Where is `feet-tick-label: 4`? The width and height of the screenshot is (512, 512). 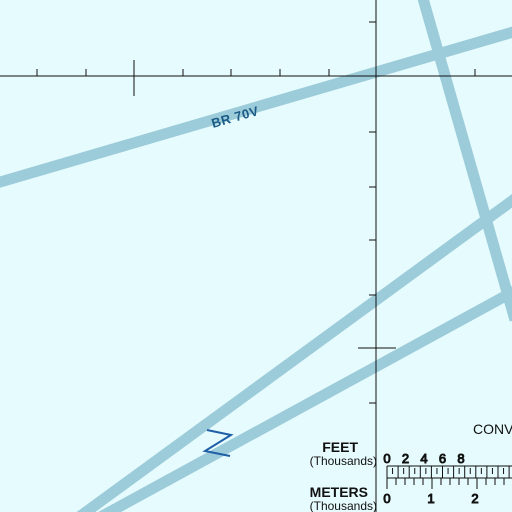
feet-tick-label: 4 is located at coordinates (423, 458).